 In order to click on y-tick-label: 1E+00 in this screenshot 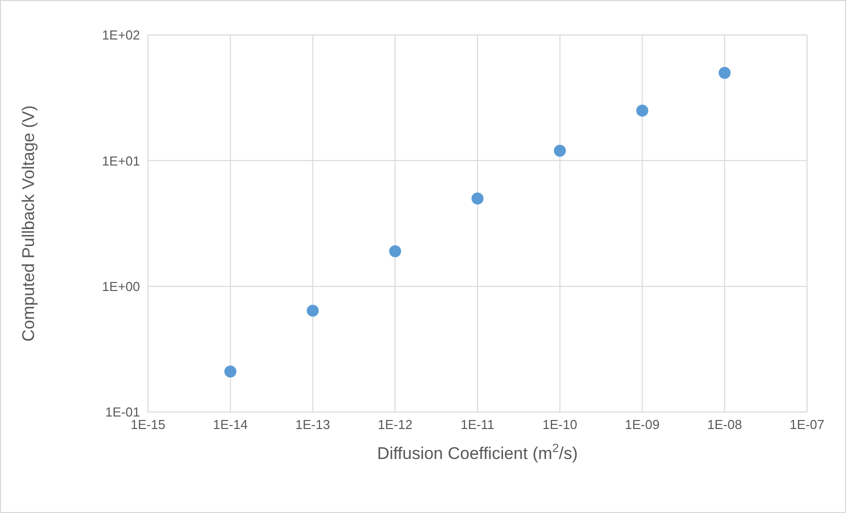, I will do `click(121, 286)`.